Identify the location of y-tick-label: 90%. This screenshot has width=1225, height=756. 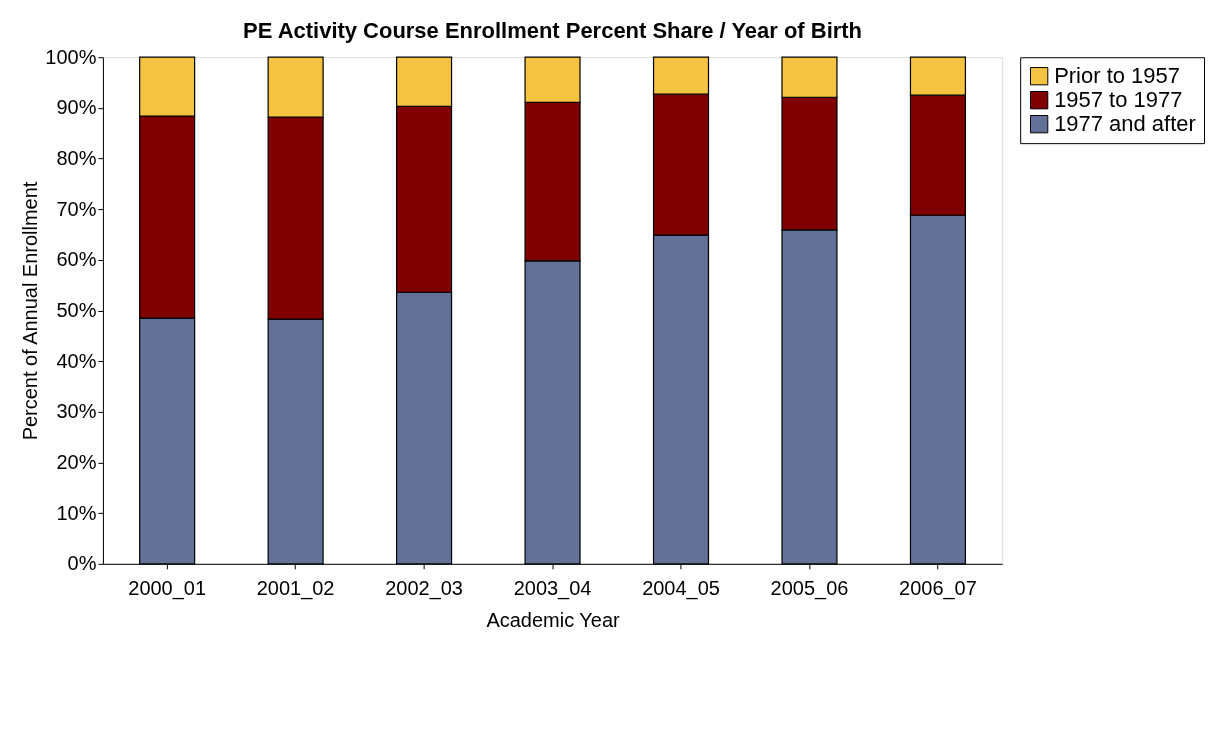
(76, 107).